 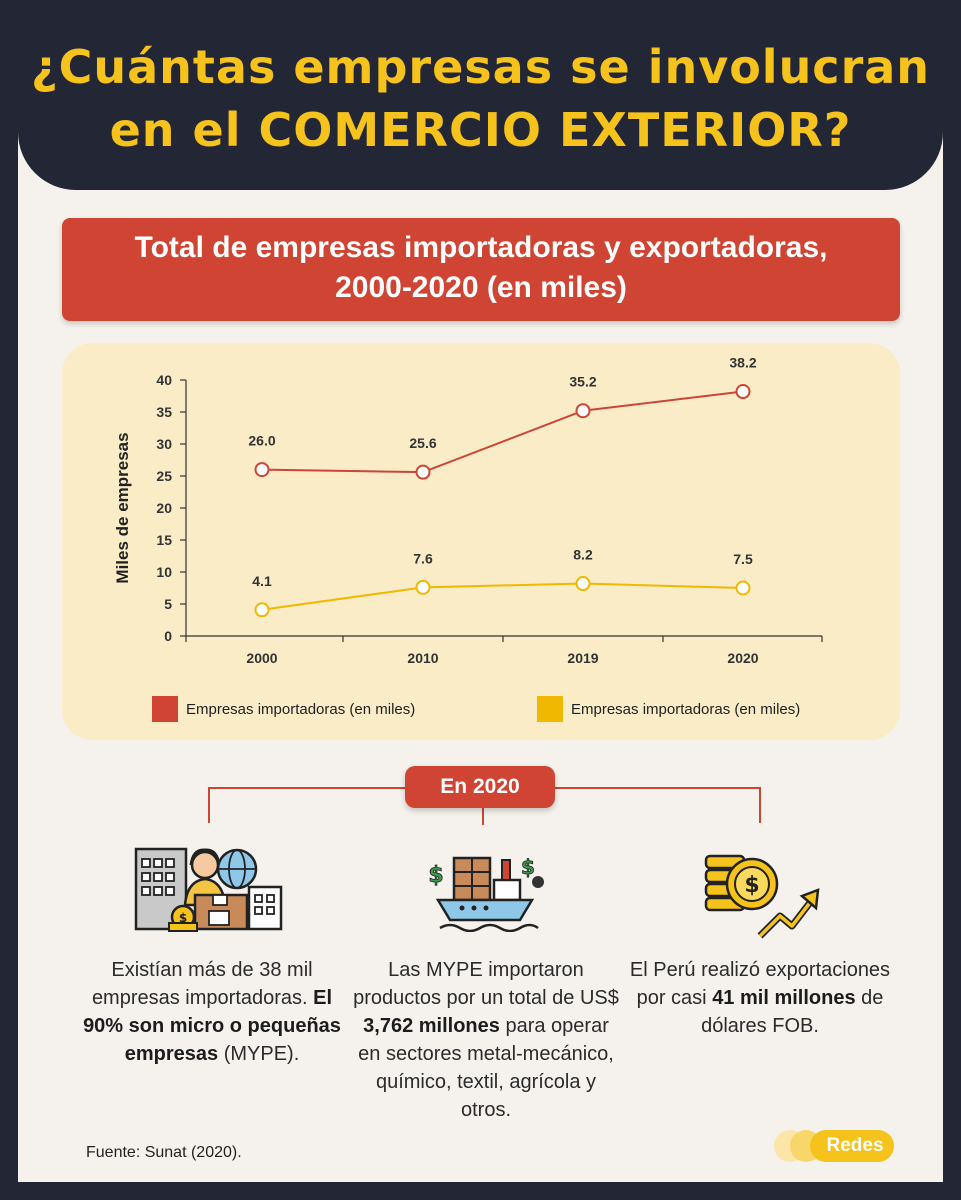 I want to click on y-tick-label: 5, so click(x=168, y=604).